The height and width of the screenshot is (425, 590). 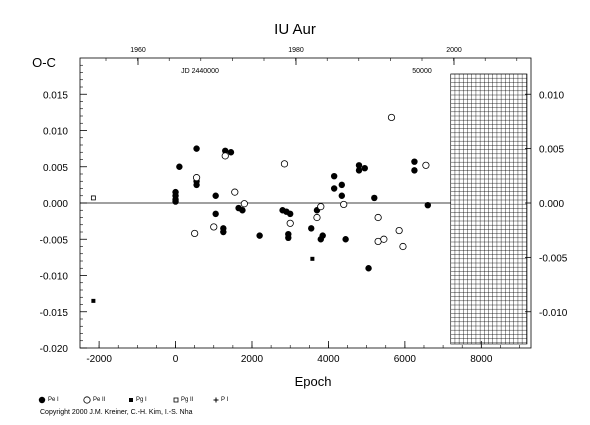 I want to click on y-tick-label-left: -0.005, so click(x=54, y=240).